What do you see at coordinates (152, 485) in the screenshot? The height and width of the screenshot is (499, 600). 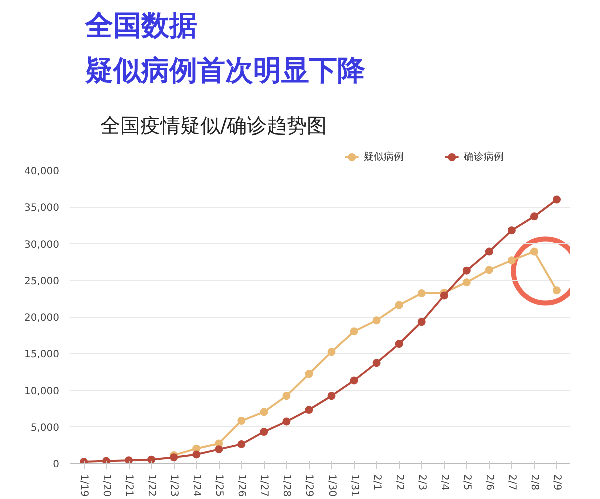 I see `x-tick-label: 1/22` at bounding box center [152, 485].